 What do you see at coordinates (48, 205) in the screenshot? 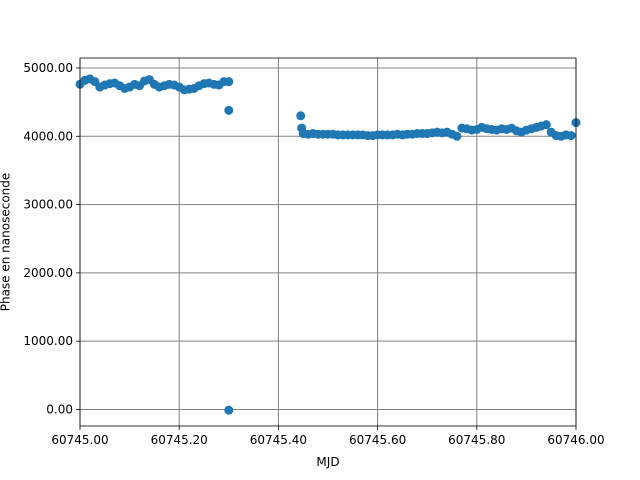
I see `y-tick-label: 3000.00` at bounding box center [48, 205].